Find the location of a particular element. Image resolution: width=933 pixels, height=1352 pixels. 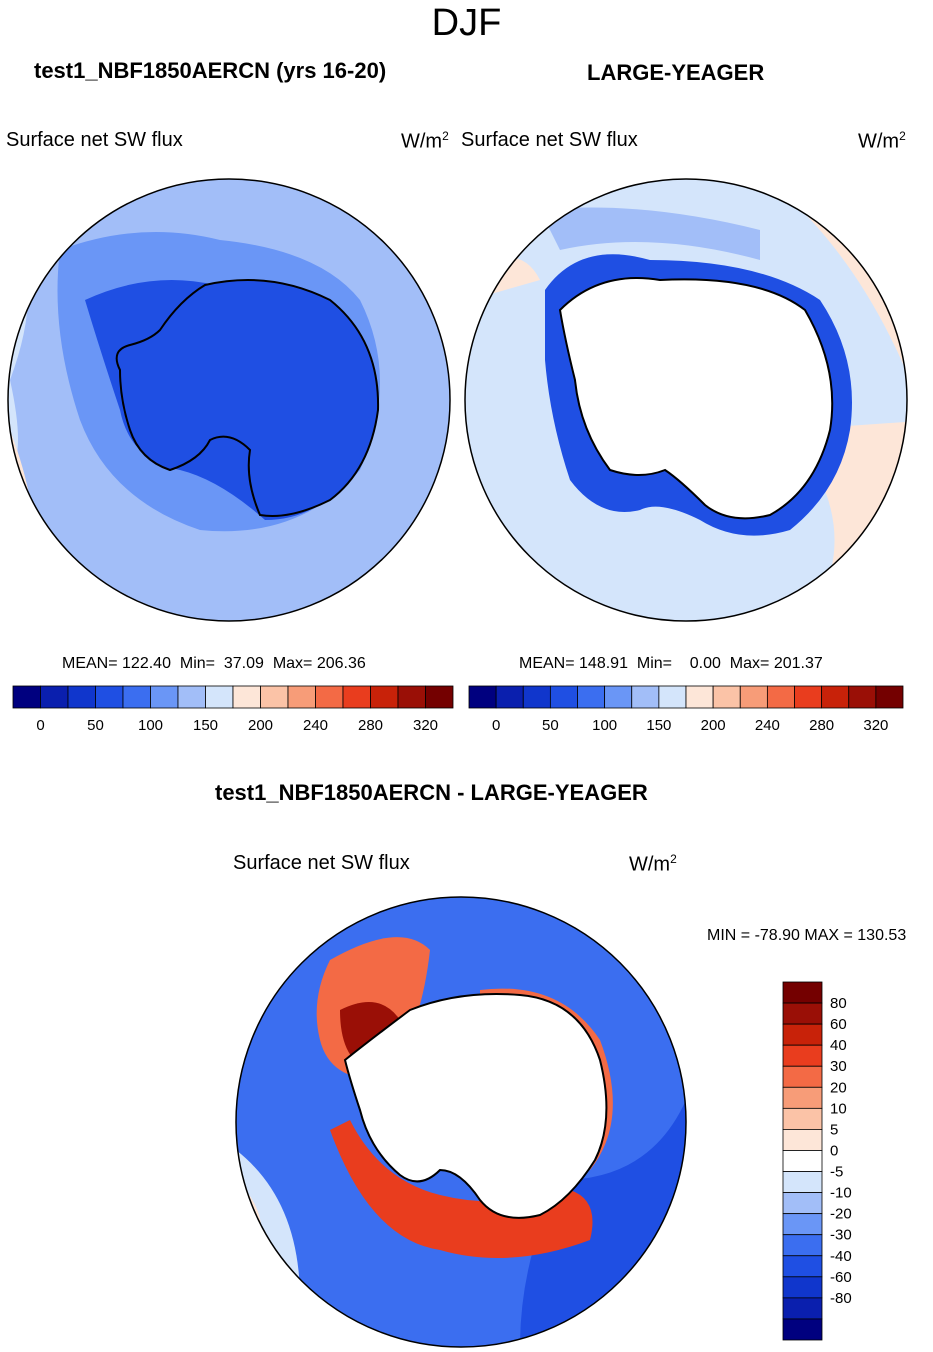

diff-variable-label: Surface net SW flux is located at coordinates (321, 863).